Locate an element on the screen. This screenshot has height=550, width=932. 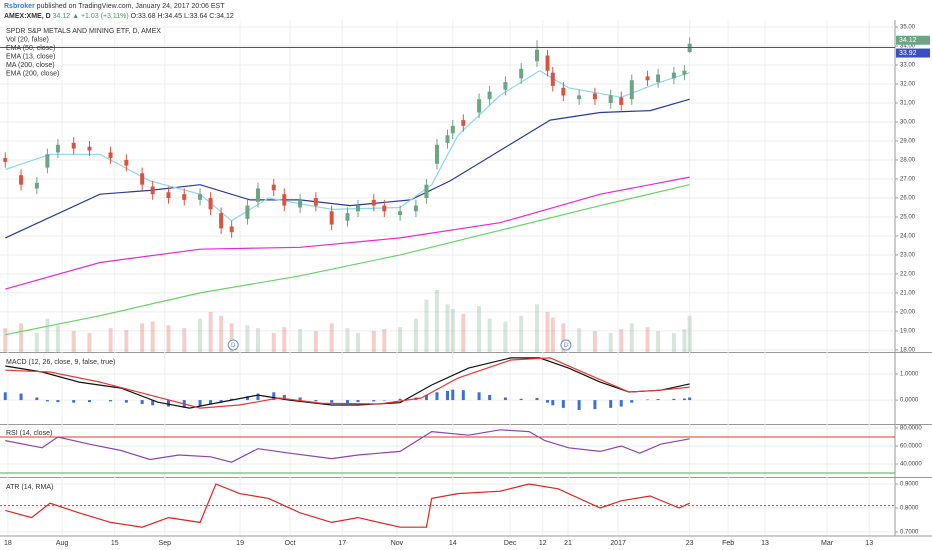
x-tick-label: Sep is located at coordinates (165, 543).